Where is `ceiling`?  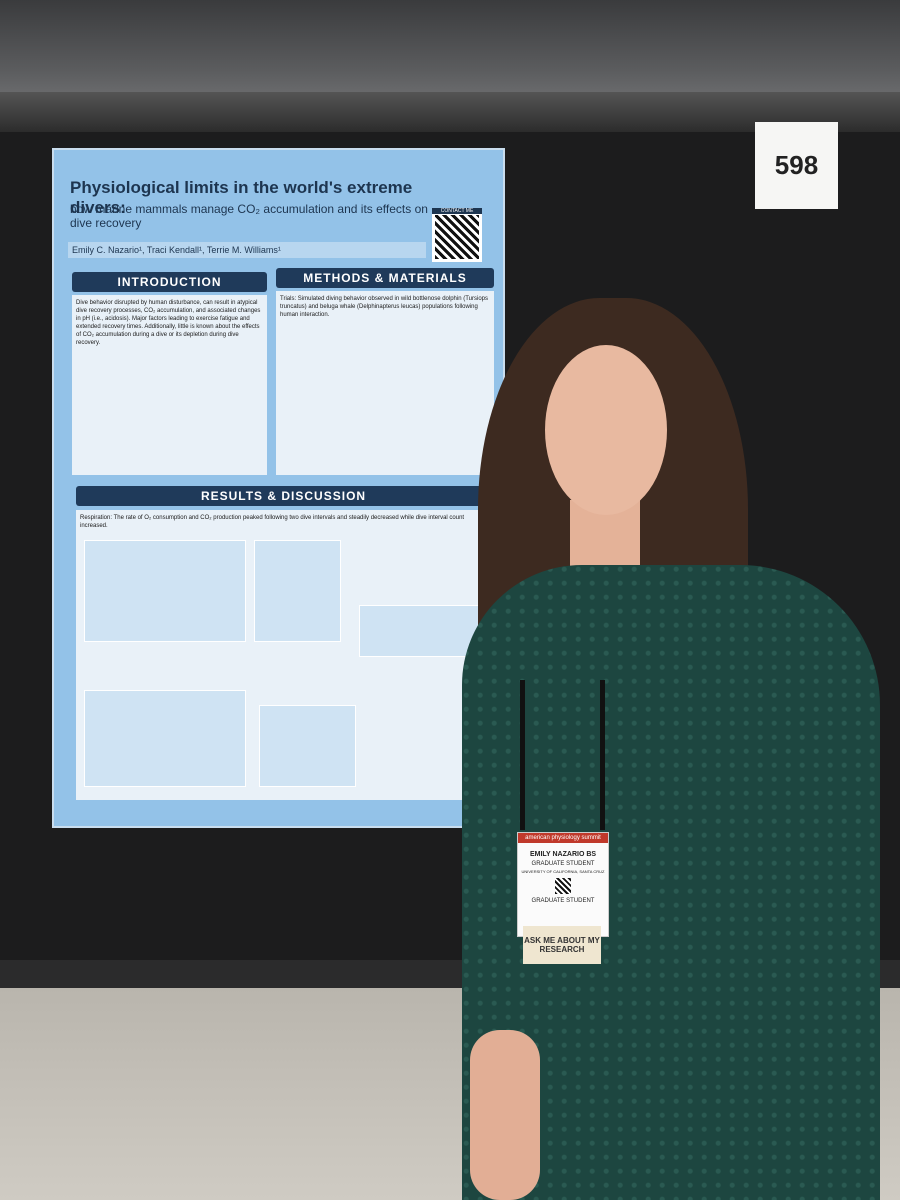 ceiling is located at coordinates (450, 50).